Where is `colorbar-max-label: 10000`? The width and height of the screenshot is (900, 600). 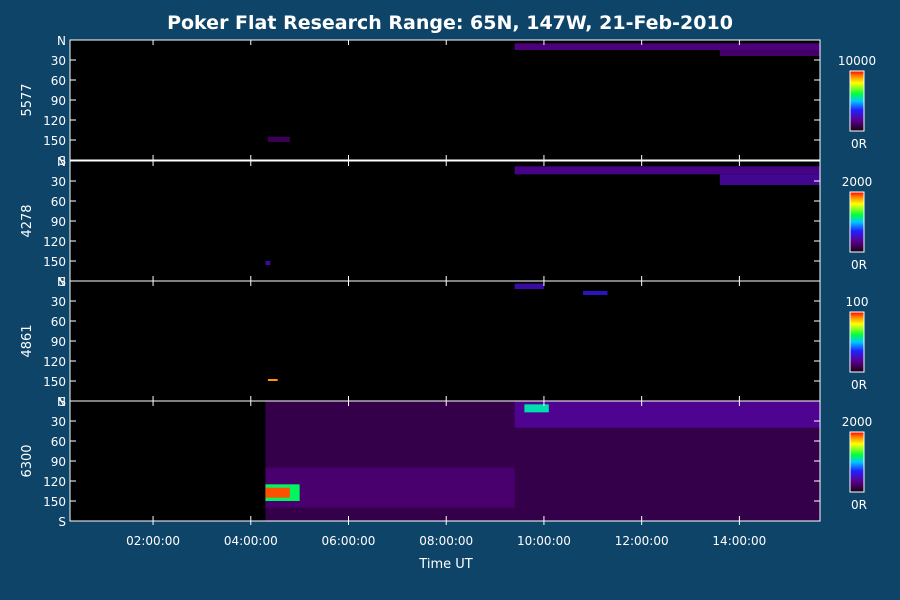 colorbar-max-label: 10000 is located at coordinates (857, 61).